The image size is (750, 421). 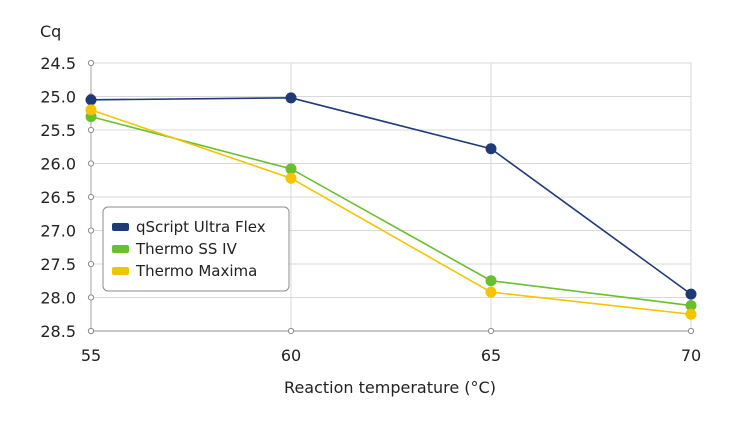 I want to click on y-tick-label: 25.5, so click(x=58, y=130).